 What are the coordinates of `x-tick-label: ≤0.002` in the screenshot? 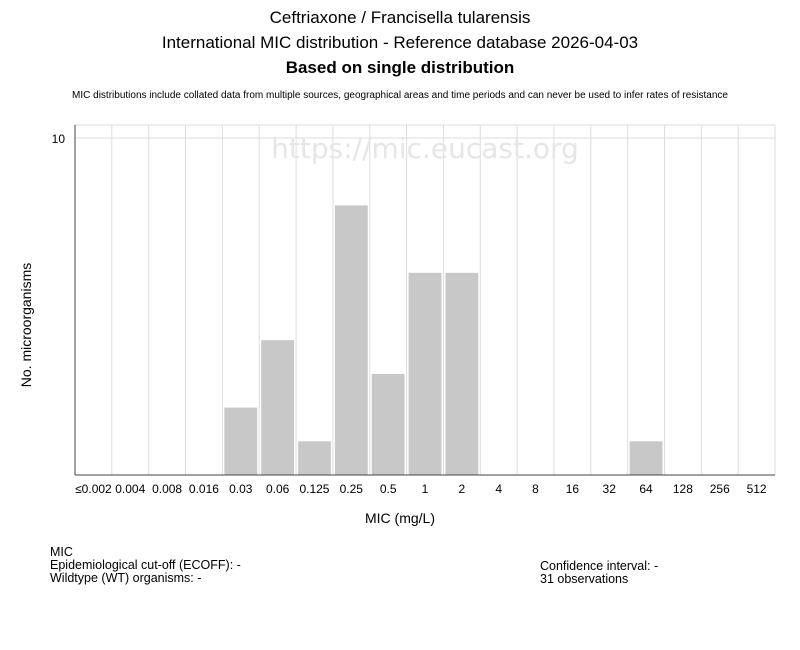 It's located at (93, 489).